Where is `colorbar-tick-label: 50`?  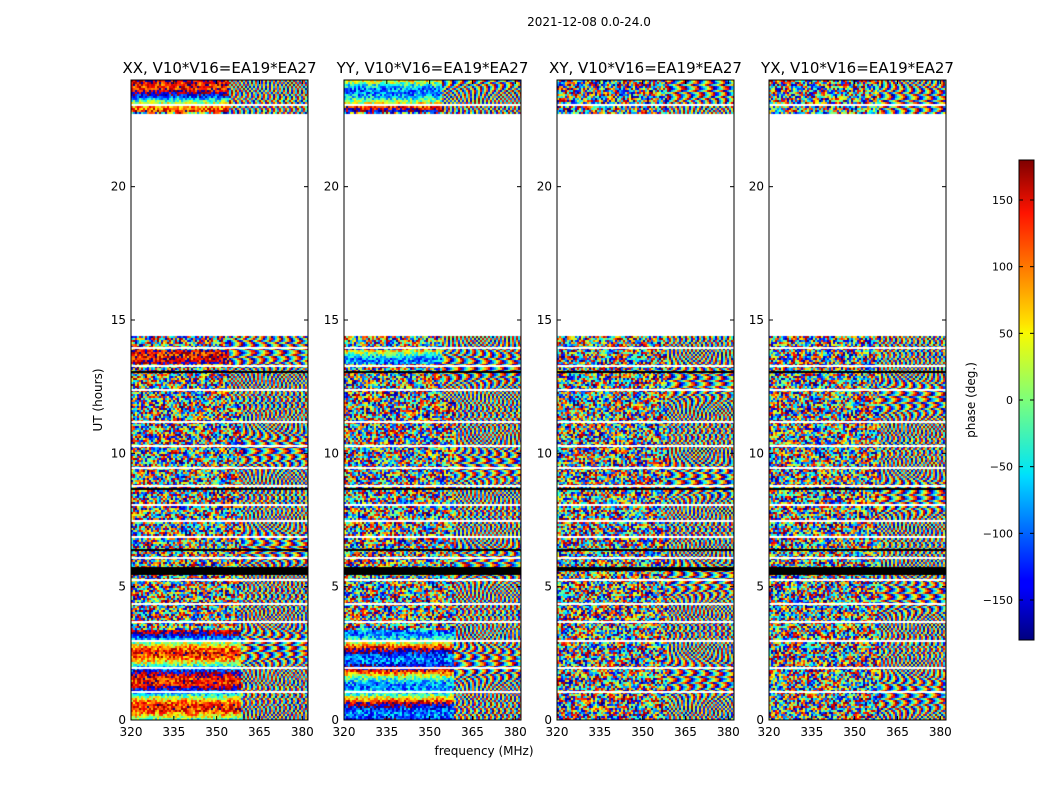
colorbar-tick-label: 50 is located at coordinates (1006, 333).